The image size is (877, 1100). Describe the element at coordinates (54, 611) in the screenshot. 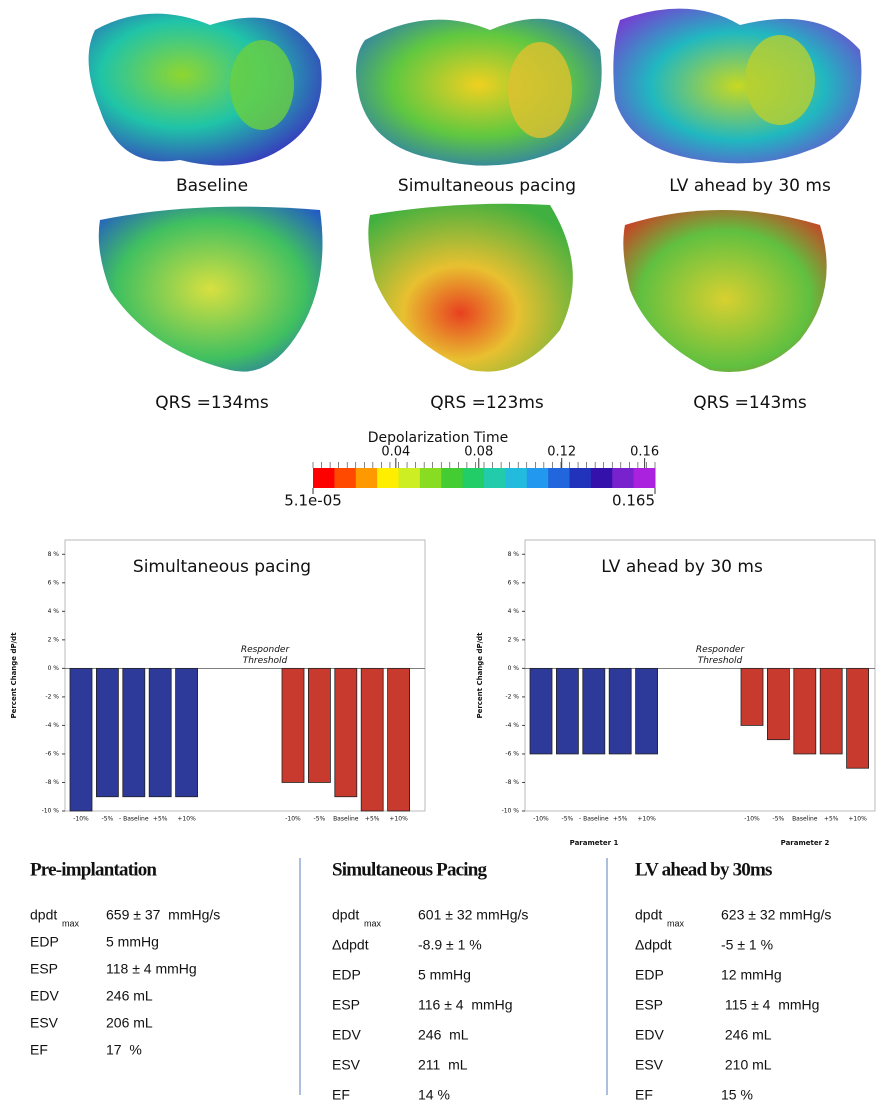

I see `y-tick-label: 4 %` at that location.